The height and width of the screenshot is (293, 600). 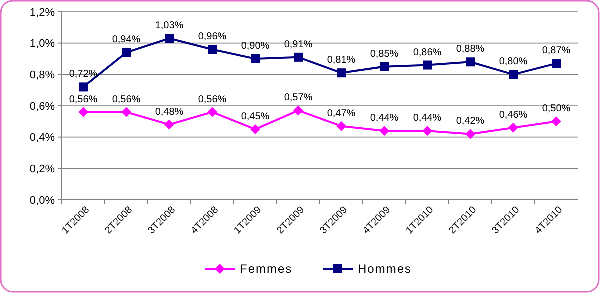 What do you see at coordinates (470, 50) in the screenshot?
I see `data-label: 0,88%` at bounding box center [470, 50].